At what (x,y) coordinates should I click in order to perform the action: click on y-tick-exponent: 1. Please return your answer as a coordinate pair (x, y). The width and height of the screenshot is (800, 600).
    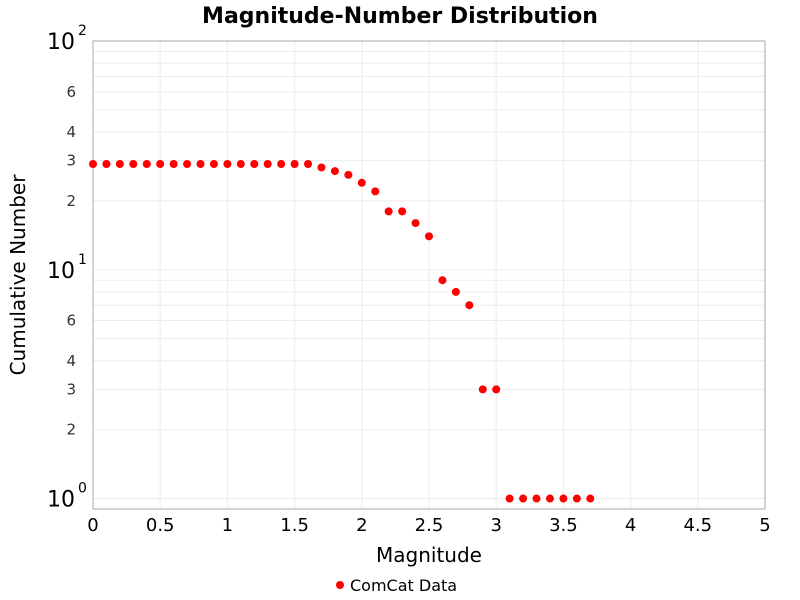
    Looking at the image, I should click on (82, 260).